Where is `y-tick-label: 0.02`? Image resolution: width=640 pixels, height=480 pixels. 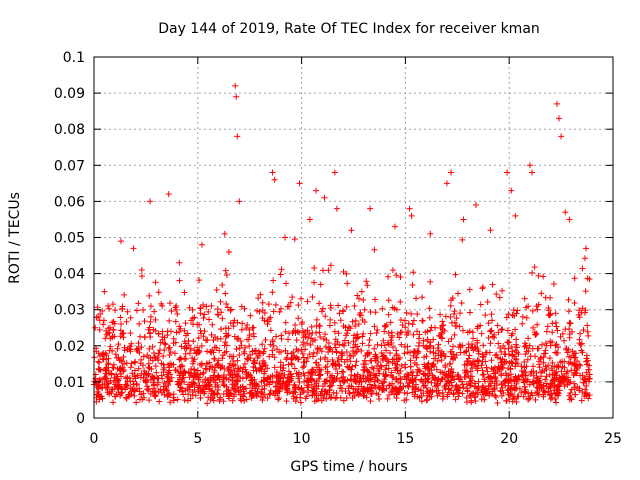 y-tick-label: 0.02 is located at coordinates (69, 347).